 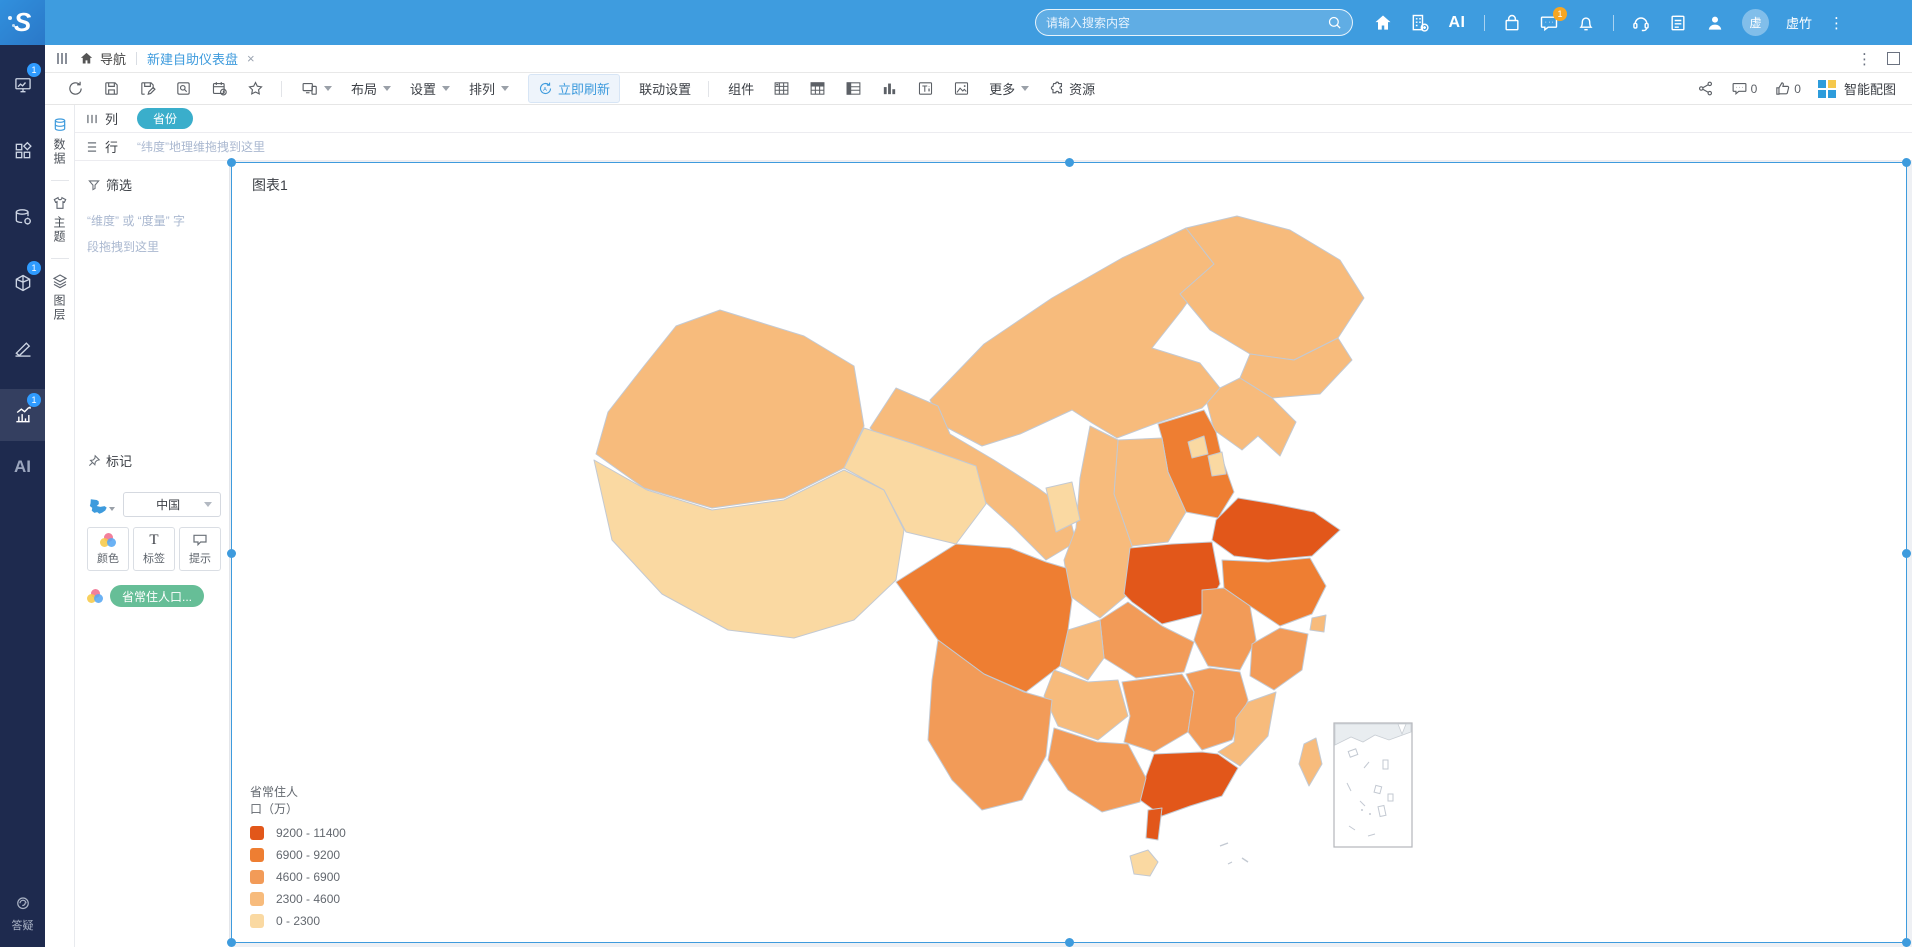 I want to click on chevron-down-icon, so click(x=112, y=508).